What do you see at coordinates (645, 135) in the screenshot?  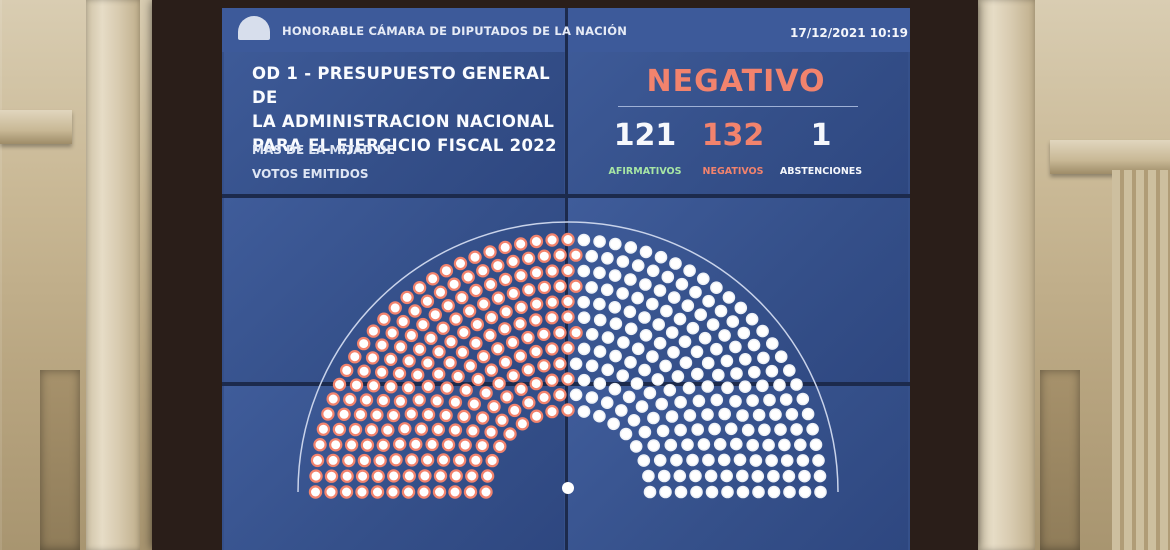 I see `afirmativos-count: 121` at bounding box center [645, 135].